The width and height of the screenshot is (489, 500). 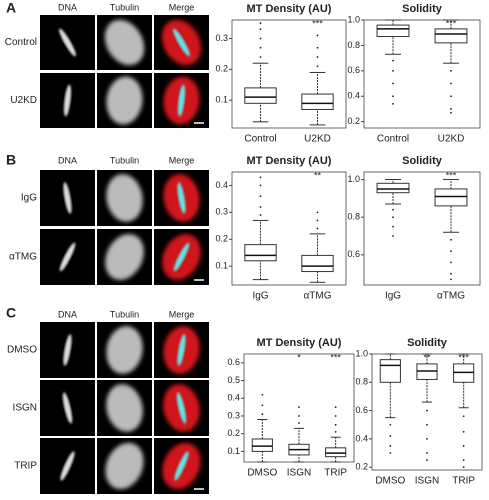 I want to click on x-tick-label: TRIP, so click(x=463, y=481).